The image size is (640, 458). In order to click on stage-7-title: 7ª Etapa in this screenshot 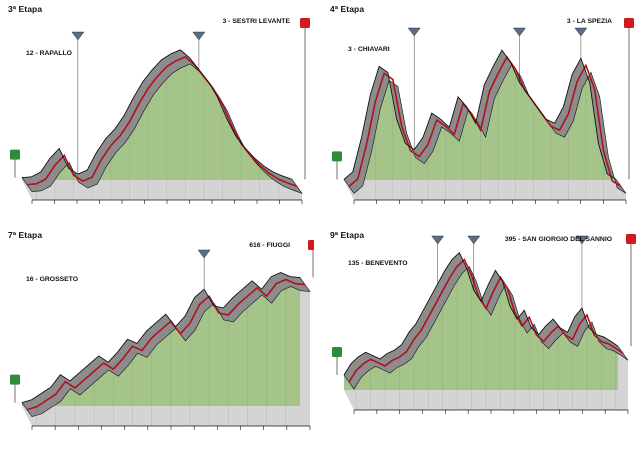, I will do `click(25, 235)`.